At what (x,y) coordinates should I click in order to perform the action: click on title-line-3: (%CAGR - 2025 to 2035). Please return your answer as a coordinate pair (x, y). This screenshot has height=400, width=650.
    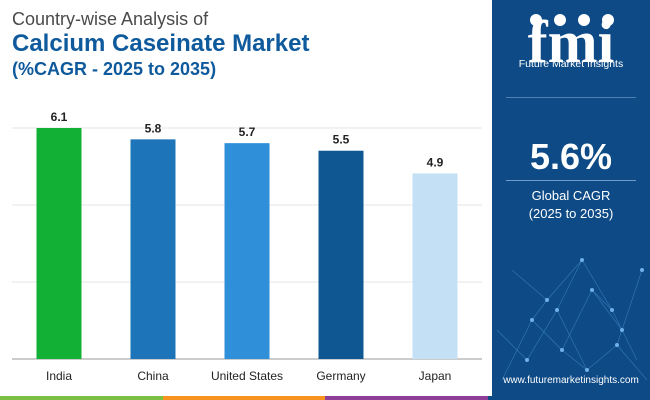
    Looking at the image, I should click on (114, 69).